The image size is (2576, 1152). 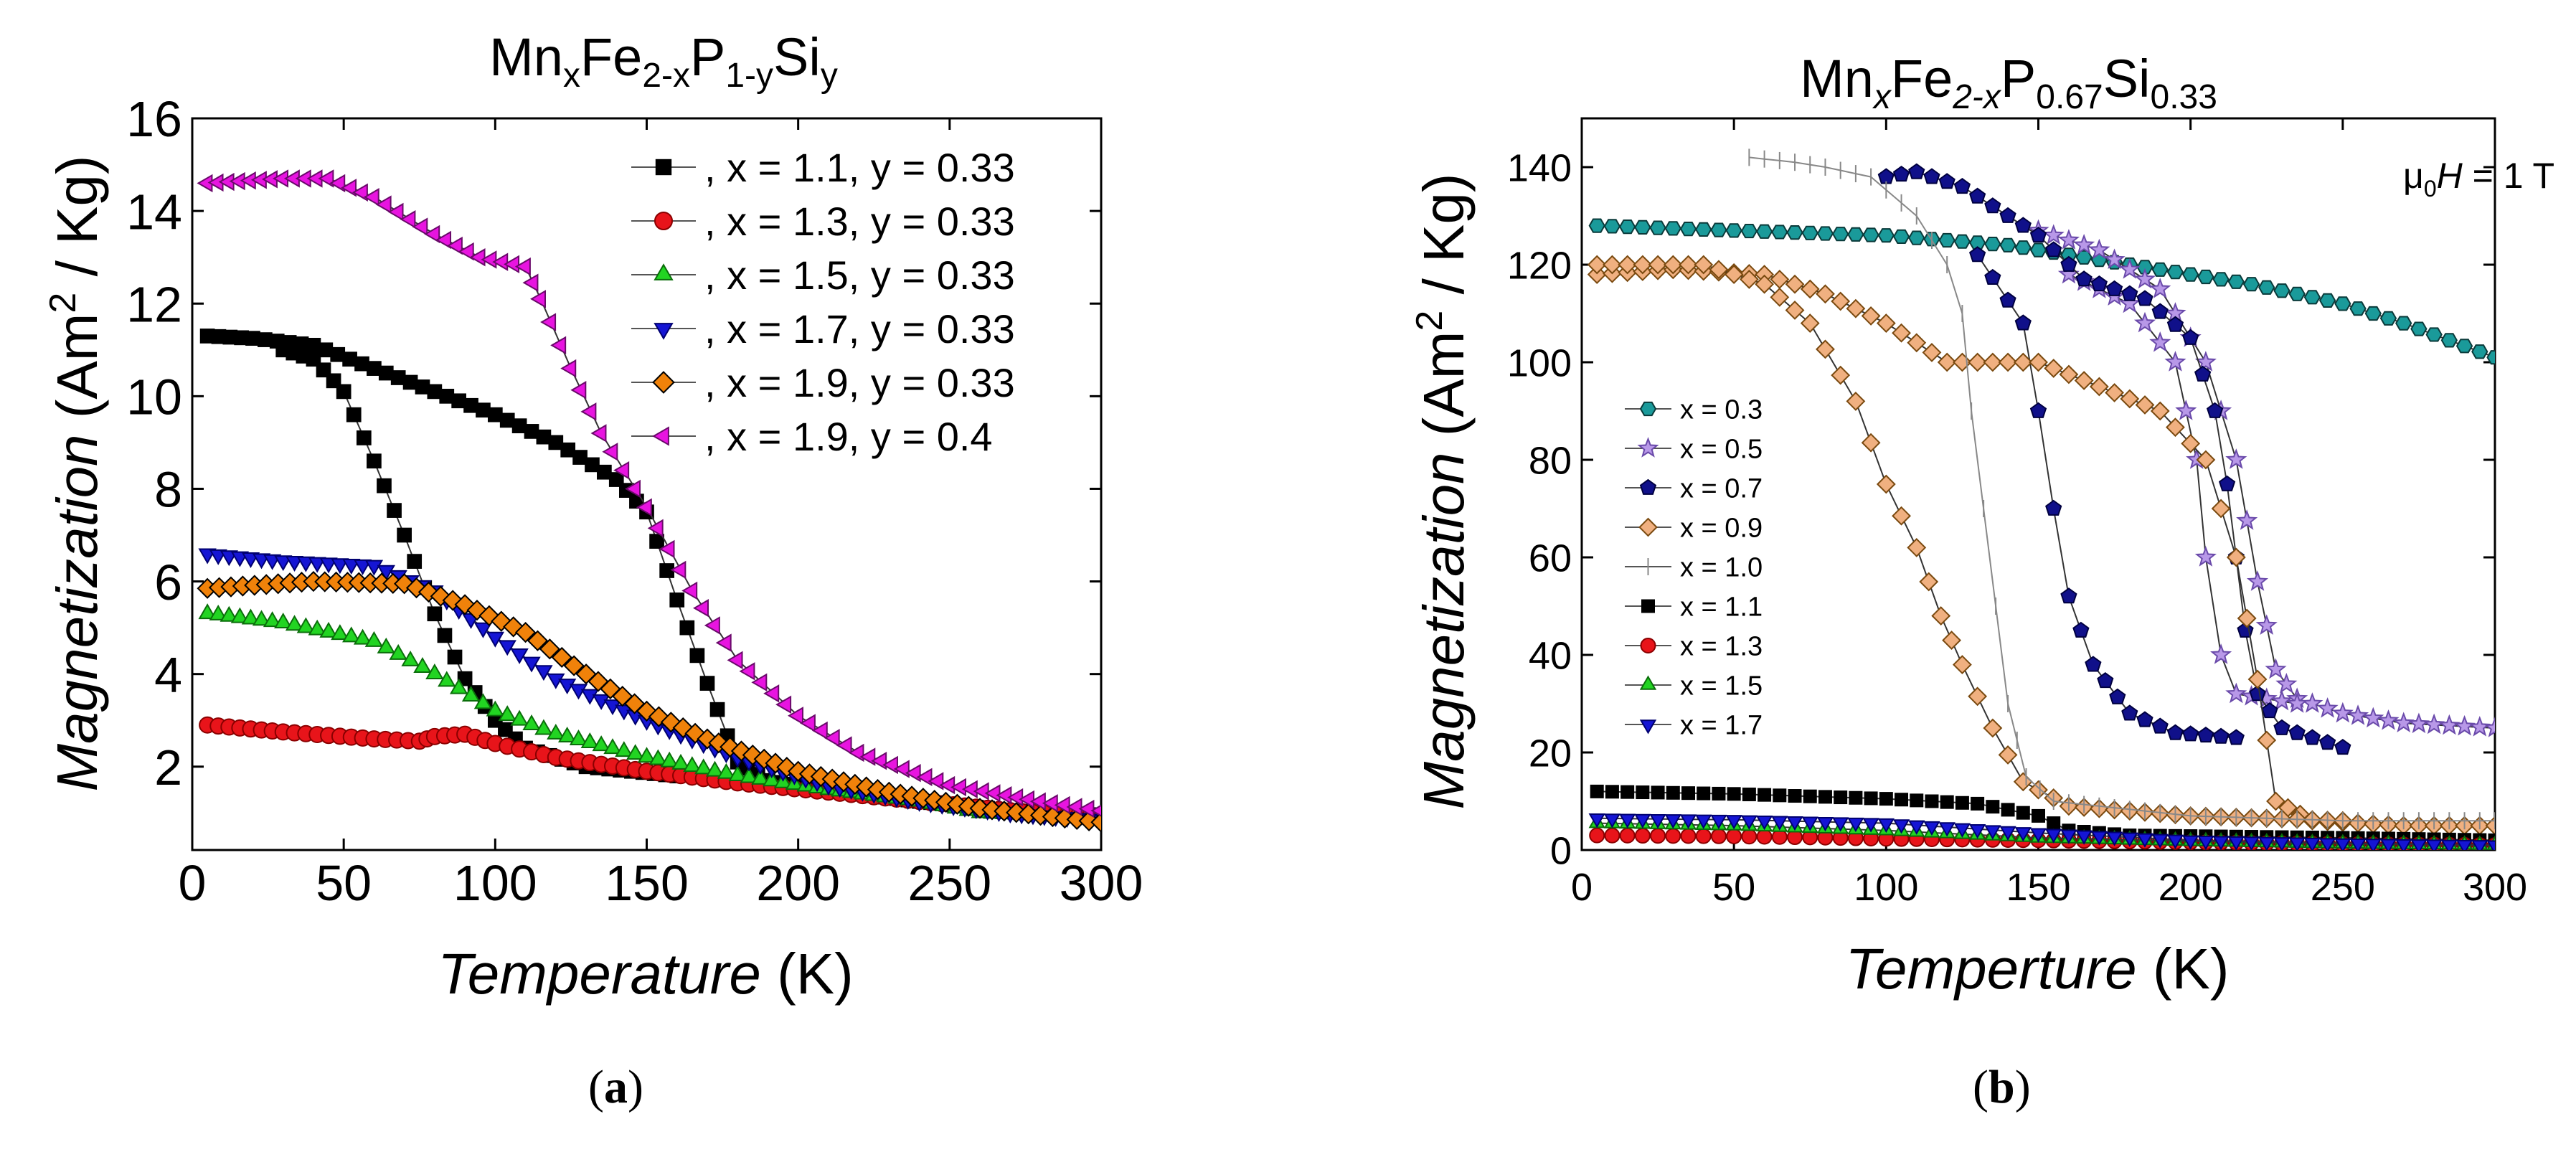 I want to click on y-tick-label: 40, so click(x=1550, y=655).